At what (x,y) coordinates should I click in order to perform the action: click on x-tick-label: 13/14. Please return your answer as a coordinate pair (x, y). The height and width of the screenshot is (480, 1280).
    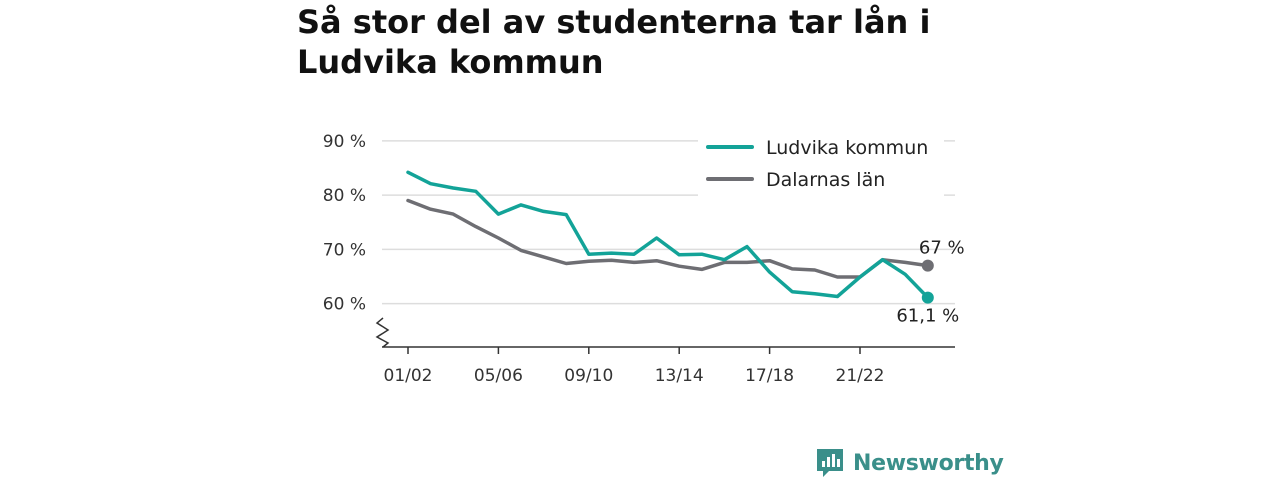
    Looking at the image, I should click on (679, 376).